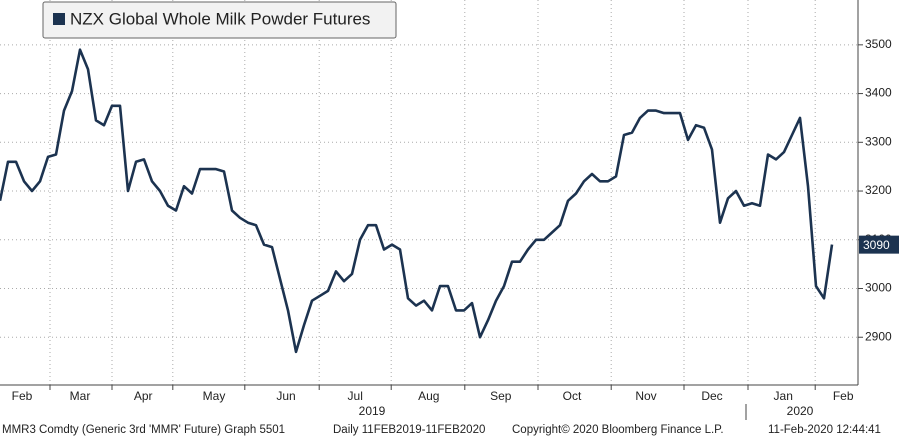 The width and height of the screenshot is (900, 439). What do you see at coordinates (878, 336) in the screenshot?
I see `y-tick-label: 2900` at bounding box center [878, 336].